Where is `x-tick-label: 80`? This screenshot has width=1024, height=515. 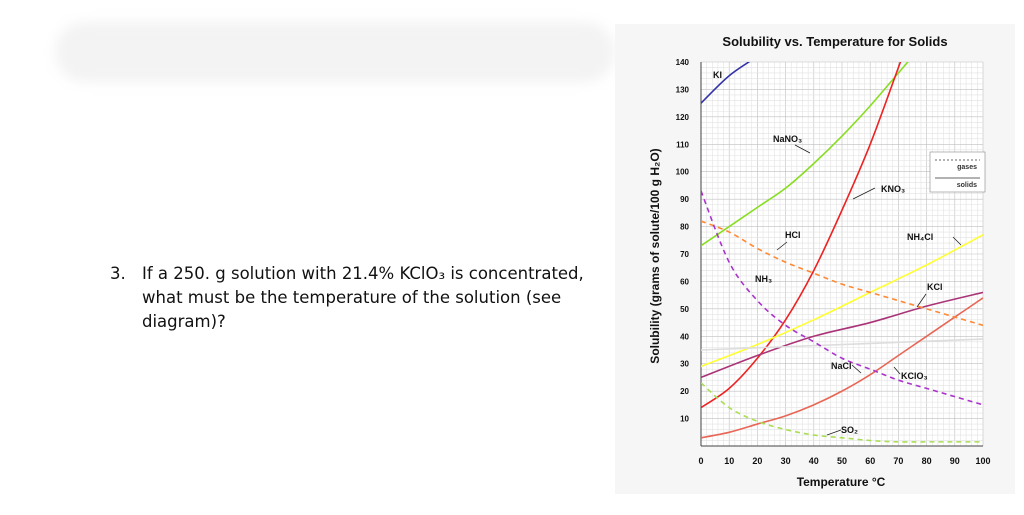 x-tick-label: 80 is located at coordinates (927, 461).